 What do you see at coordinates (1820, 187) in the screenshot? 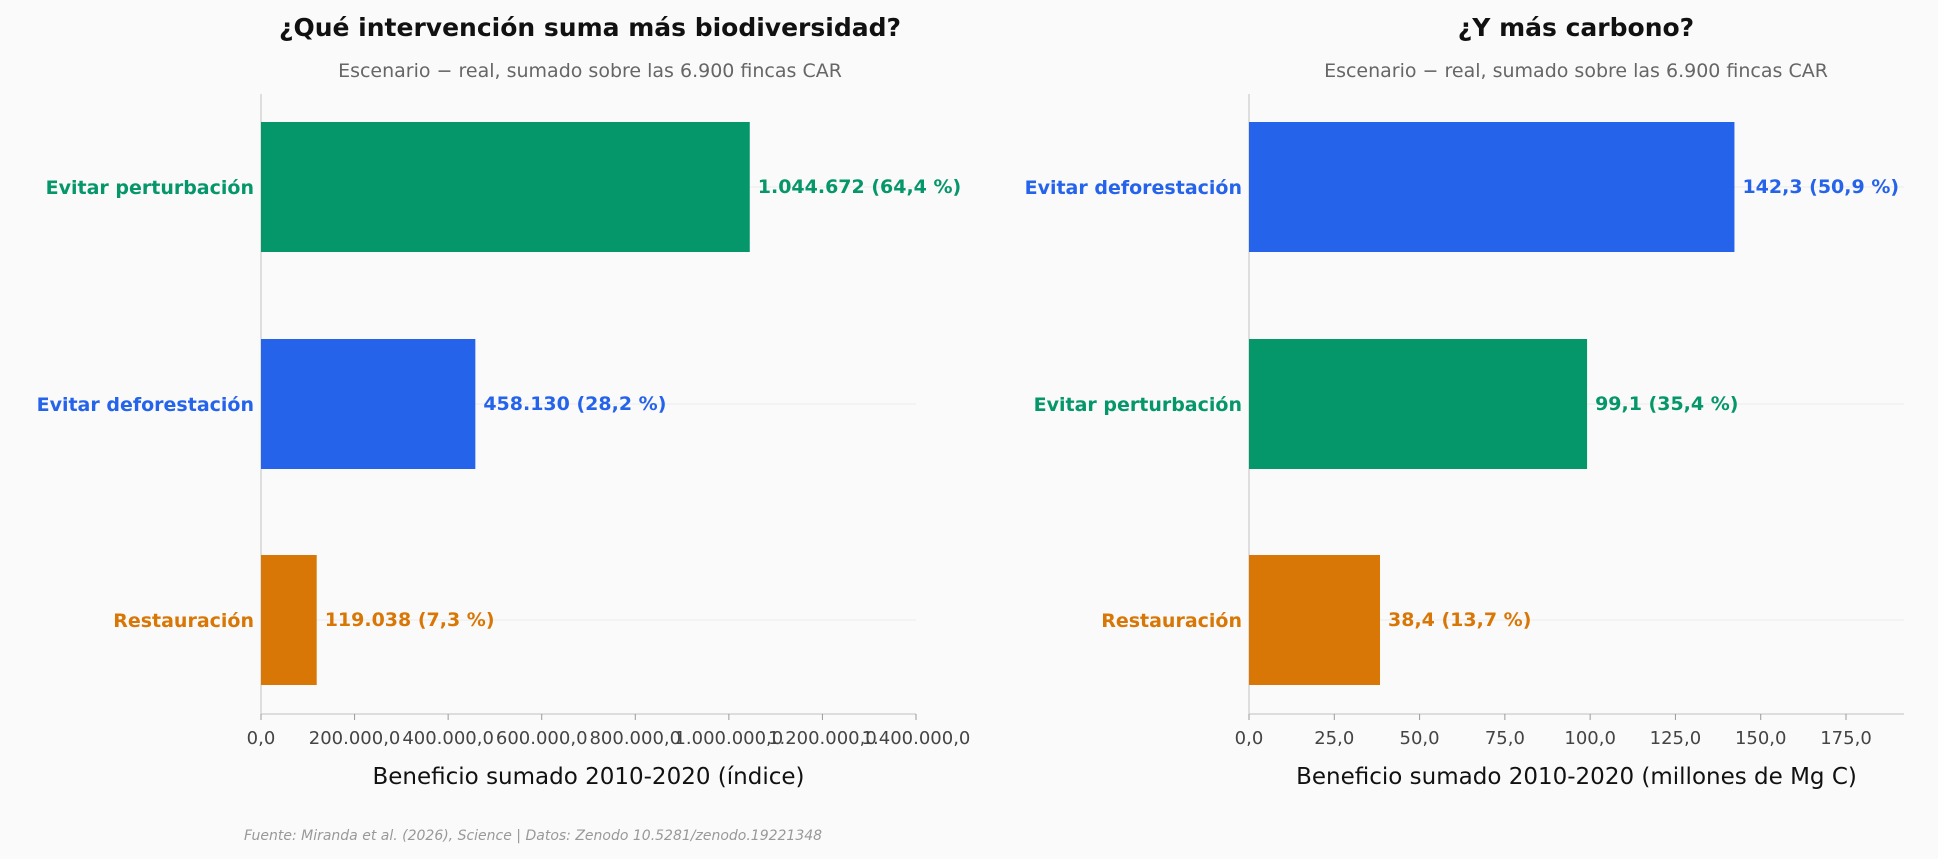
I see `data-label: 142,3 (50,9 %)` at bounding box center [1820, 187].